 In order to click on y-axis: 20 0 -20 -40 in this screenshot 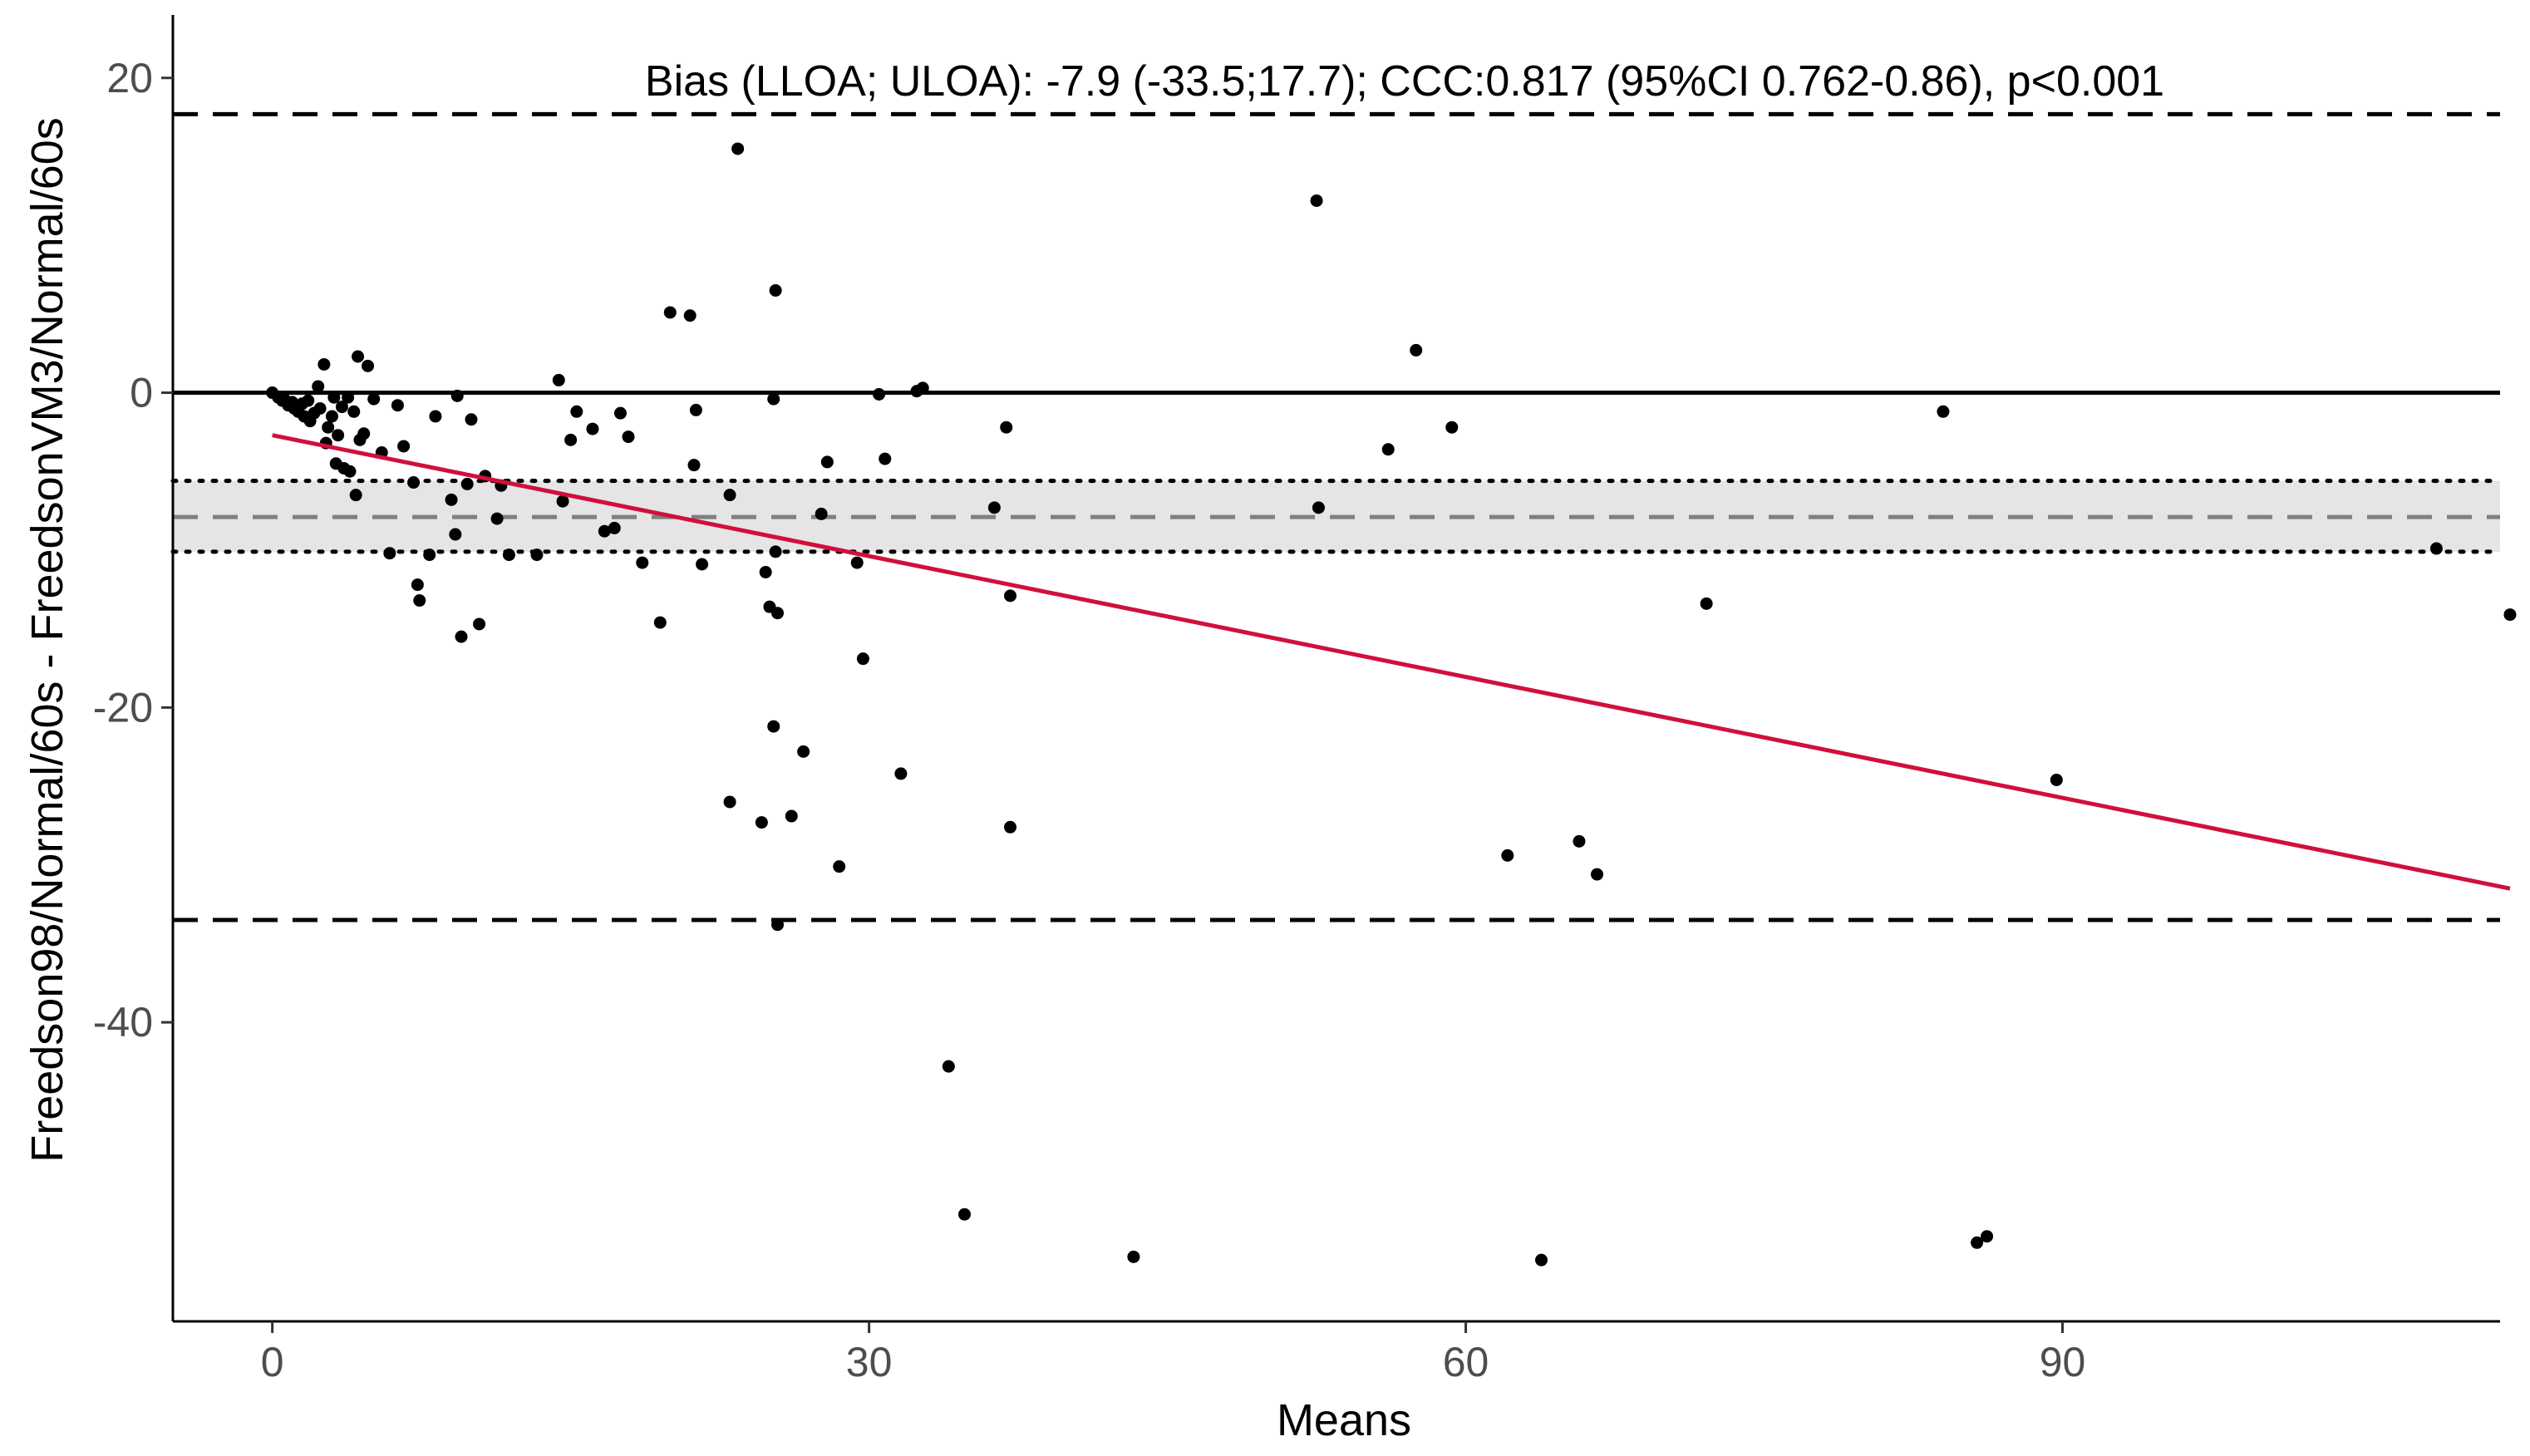, I will do `click(134, 668)`.